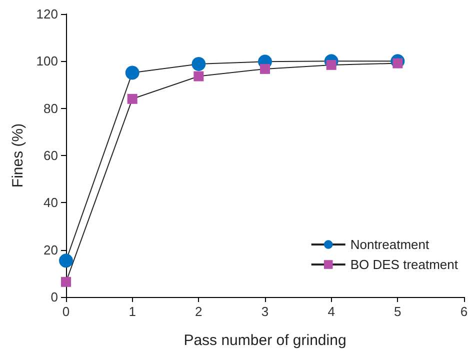  I want to click on x-tick-label: 1, so click(132, 311).